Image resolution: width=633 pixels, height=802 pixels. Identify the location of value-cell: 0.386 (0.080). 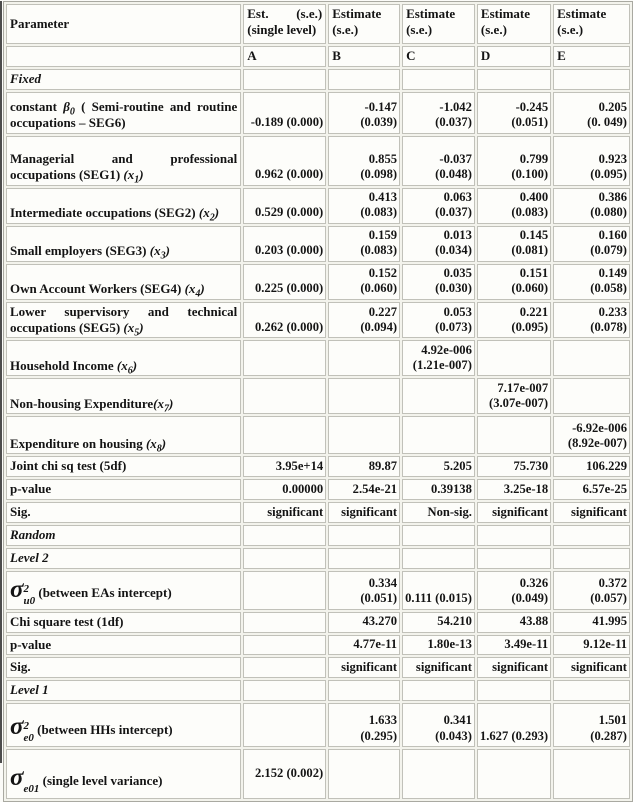
(591, 205).